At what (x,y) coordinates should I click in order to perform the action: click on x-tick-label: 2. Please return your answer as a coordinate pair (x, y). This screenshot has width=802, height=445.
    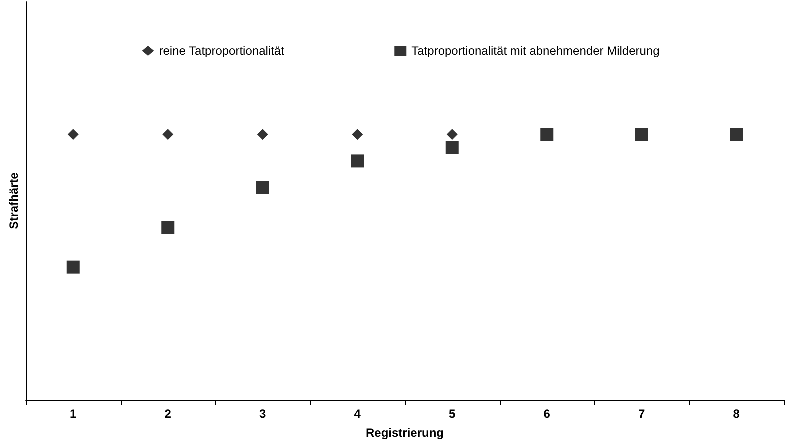
    Looking at the image, I should click on (168, 414).